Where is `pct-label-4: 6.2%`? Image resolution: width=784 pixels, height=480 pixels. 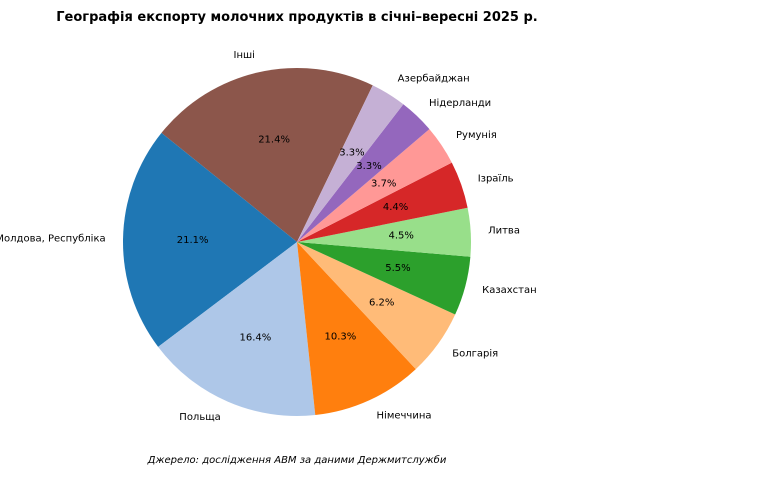 pct-label-4: 6.2% is located at coordinates (381, 303).